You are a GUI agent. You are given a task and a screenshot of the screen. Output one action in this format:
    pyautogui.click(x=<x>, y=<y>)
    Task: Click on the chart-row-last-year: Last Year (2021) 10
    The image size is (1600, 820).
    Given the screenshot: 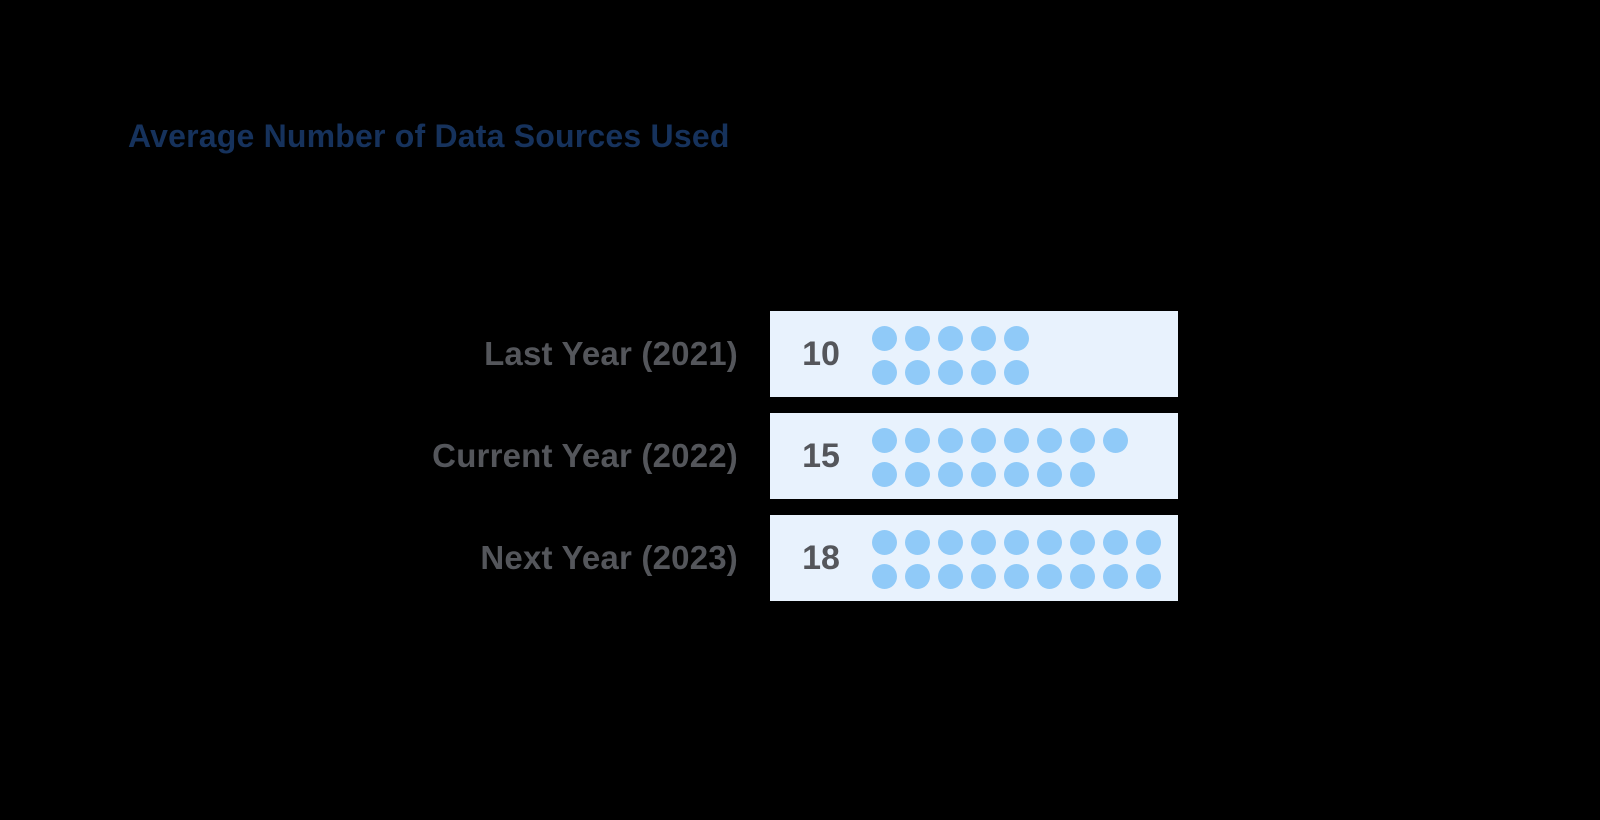 What is the action you would take?
    pyautogui.click(x=589, y=354)
    